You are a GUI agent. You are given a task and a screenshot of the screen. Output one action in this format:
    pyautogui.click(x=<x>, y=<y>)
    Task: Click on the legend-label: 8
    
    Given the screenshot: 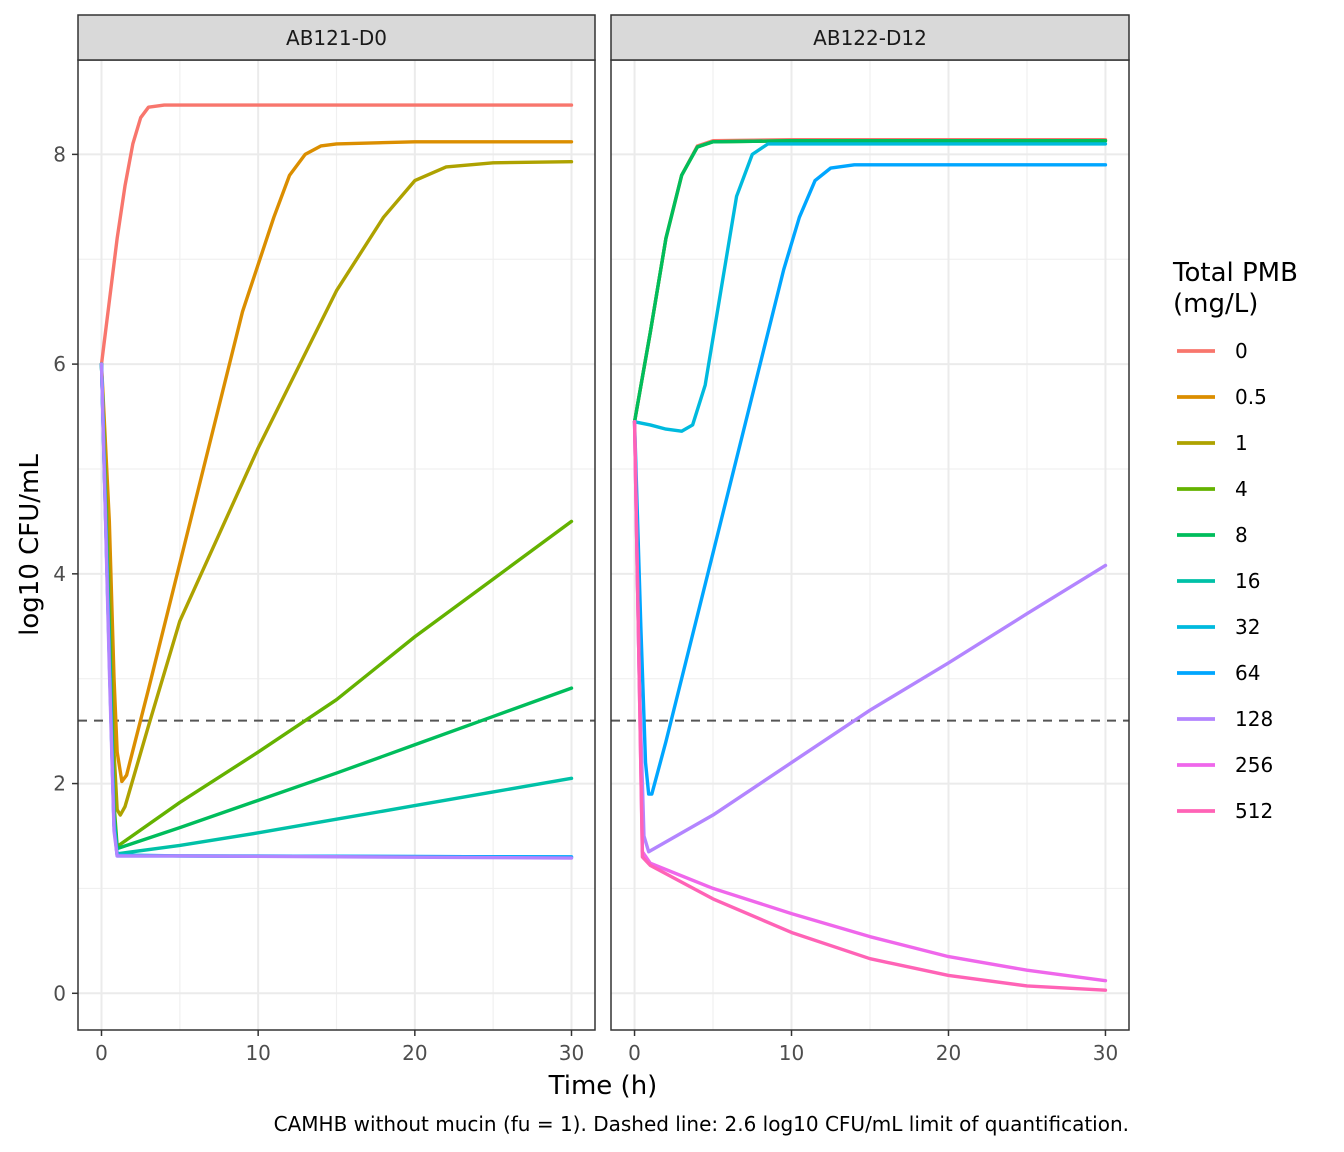 What is the action you would take?
    pyautogui.click(x=1241, y=535)
    